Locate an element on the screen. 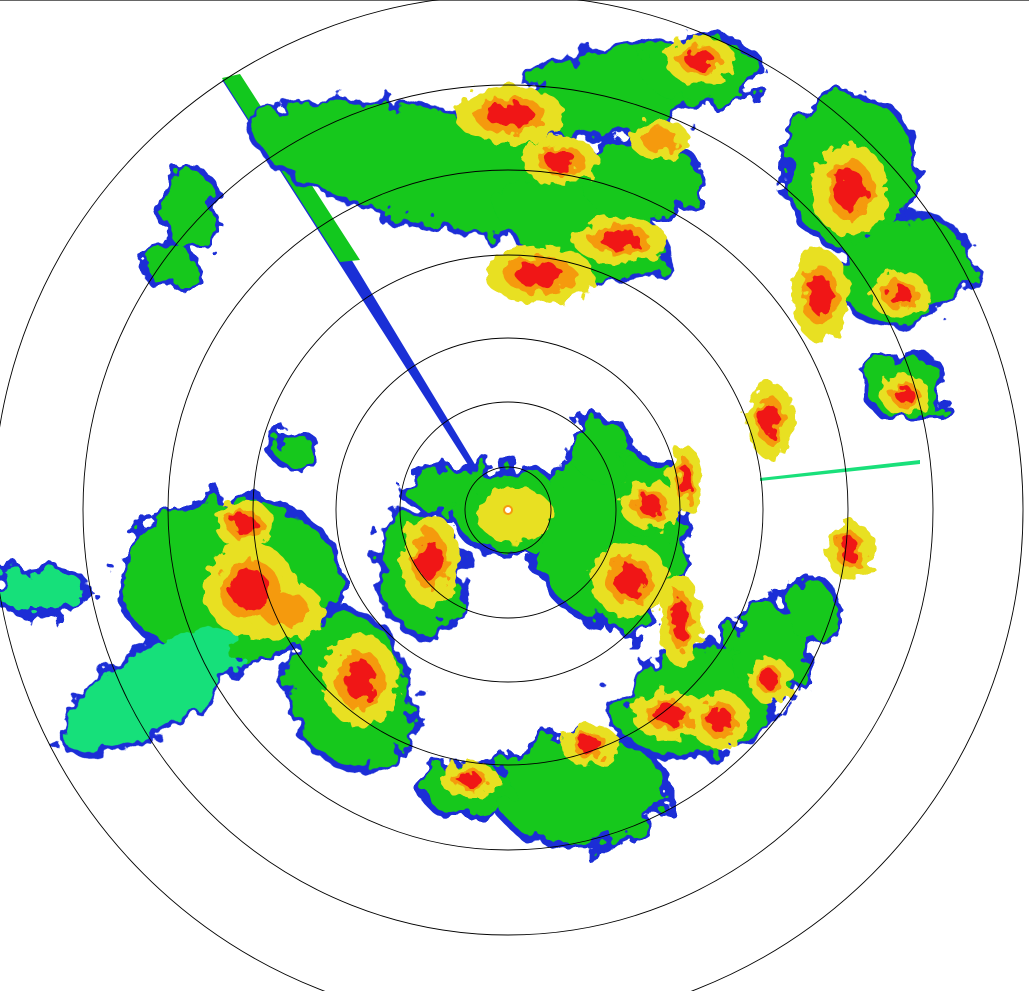  radar-site-marker is located at coordinates (508, 510).